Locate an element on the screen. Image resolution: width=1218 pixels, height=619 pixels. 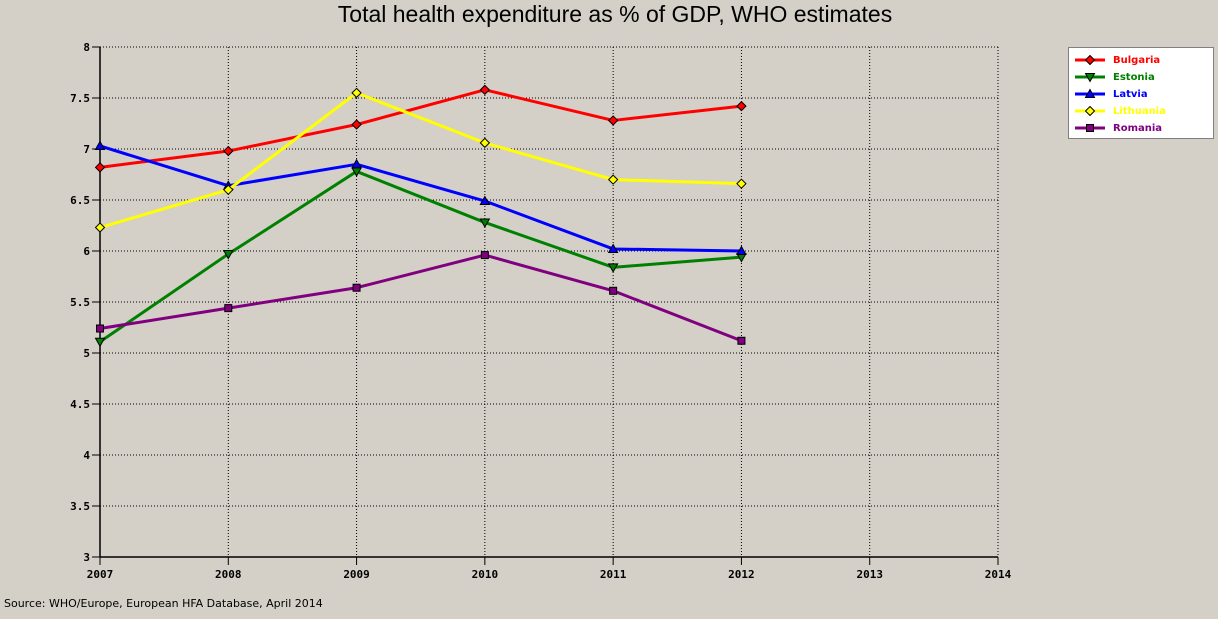
series-latvia is located at coordinates (420, 197).